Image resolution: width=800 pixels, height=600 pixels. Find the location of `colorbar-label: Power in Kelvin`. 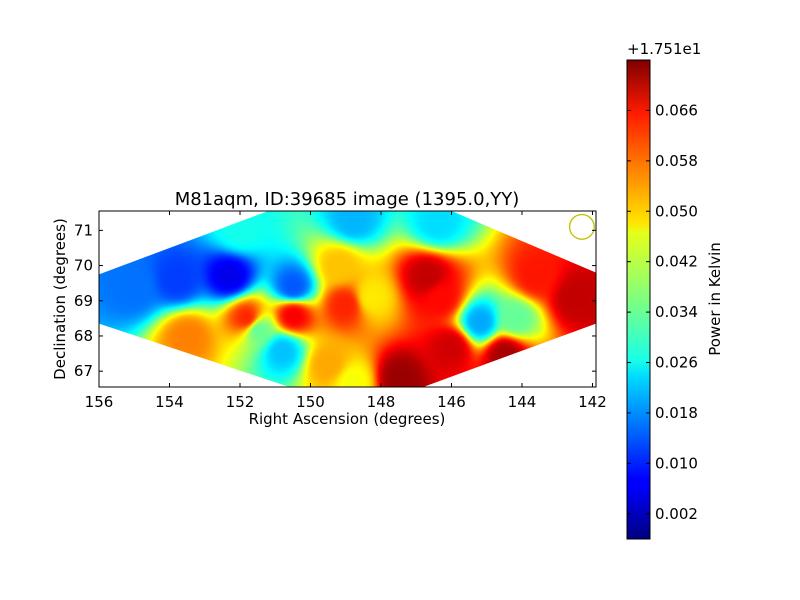

colorbar-label: Power in Kelvin is located at coordinates (715, 299).